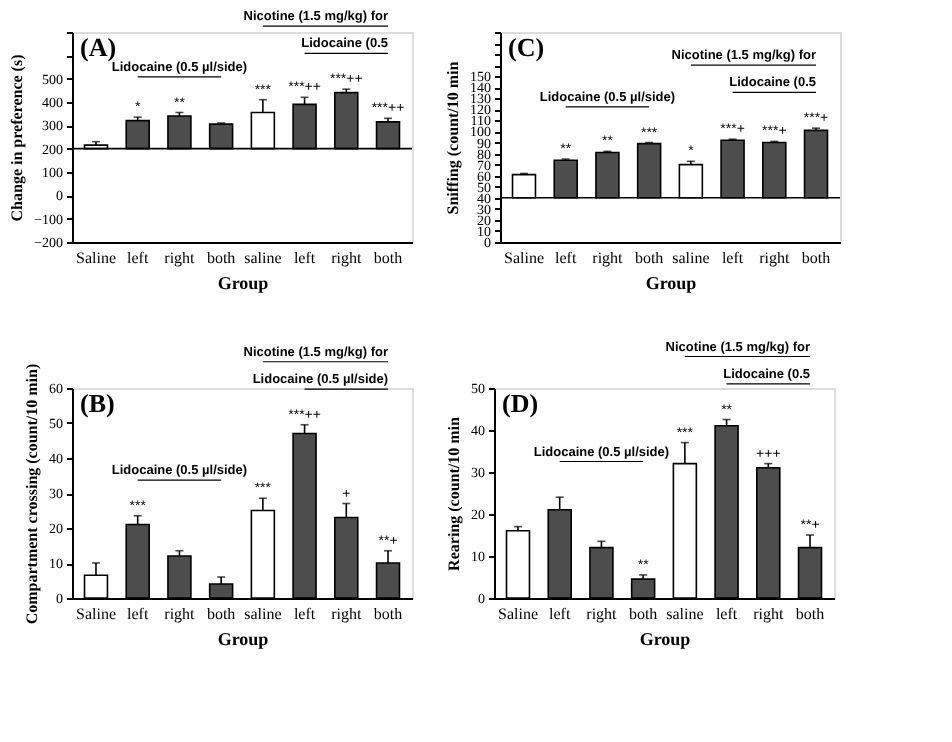 Image resolution: width=952 pixels, height=742 pixels. What do you see at coordinates (98, 47) in the screenshot?
I see `chart-title: (A)` at bounding box center [98, 47].